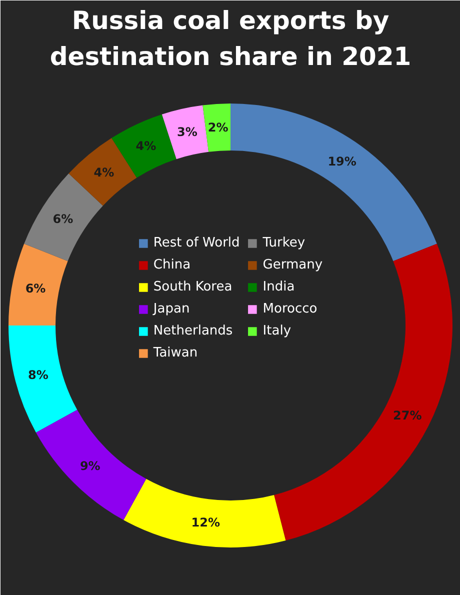 This screenshot has width=460, height=595. I want to click on data-label: 12%, so click(205, 522).